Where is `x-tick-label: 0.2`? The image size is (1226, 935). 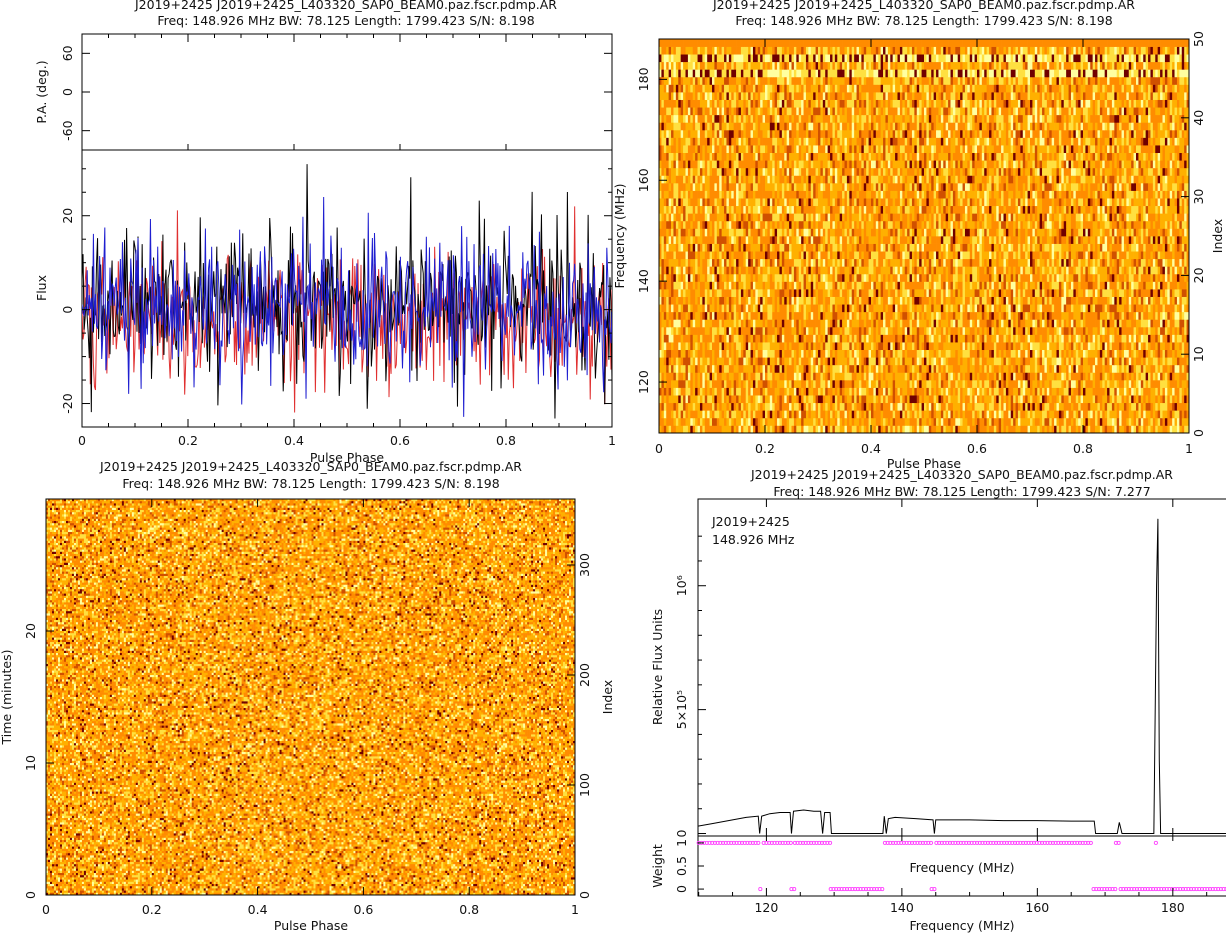
x-tick-label: 0.2 is located at coordinates (188, 440).